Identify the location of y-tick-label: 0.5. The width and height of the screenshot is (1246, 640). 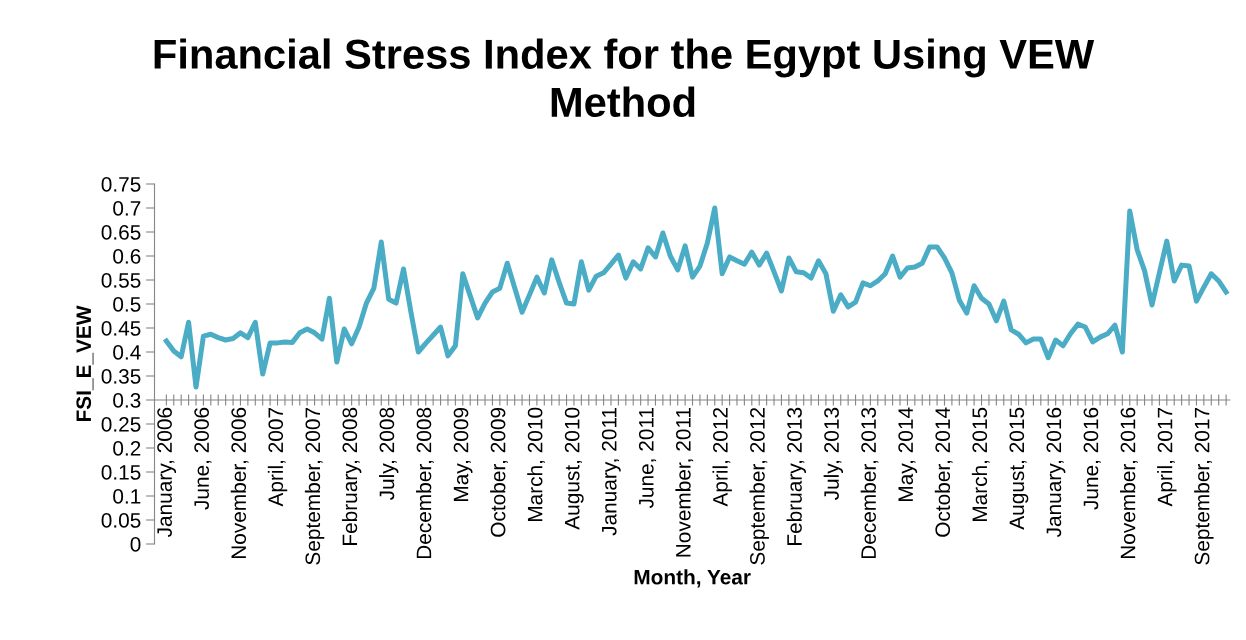
(127, 304).